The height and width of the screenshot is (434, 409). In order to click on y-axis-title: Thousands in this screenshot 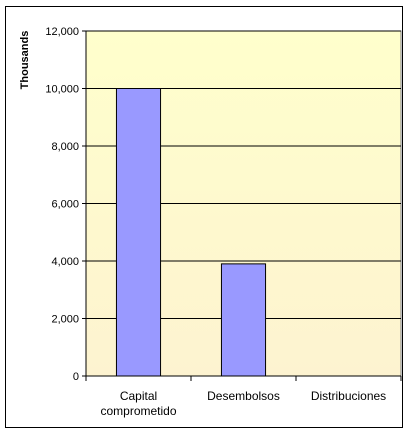, I will do `click(25, 60)`.